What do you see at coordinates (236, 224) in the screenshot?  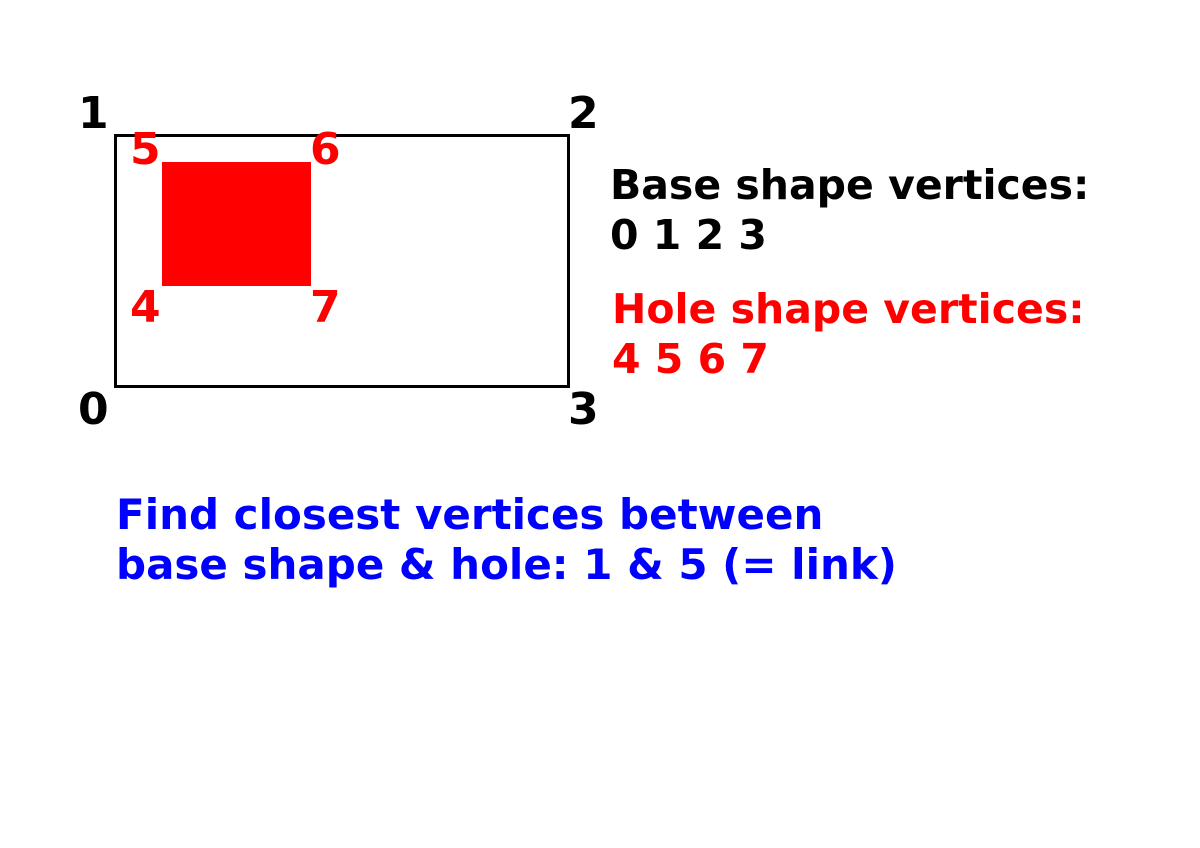 I see `hole-shape-rectangle` at bounding box center [236, 224].